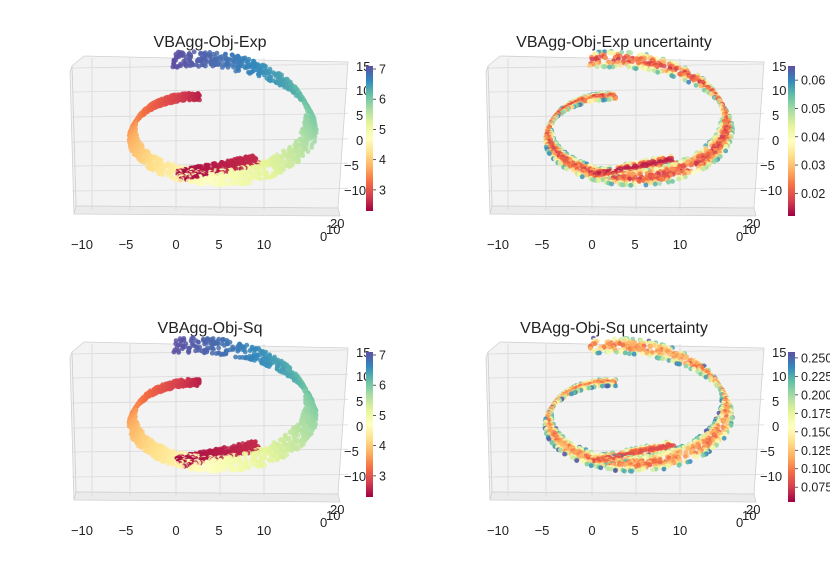  I want to click on x-tick-label: 0, so click(175, 530).